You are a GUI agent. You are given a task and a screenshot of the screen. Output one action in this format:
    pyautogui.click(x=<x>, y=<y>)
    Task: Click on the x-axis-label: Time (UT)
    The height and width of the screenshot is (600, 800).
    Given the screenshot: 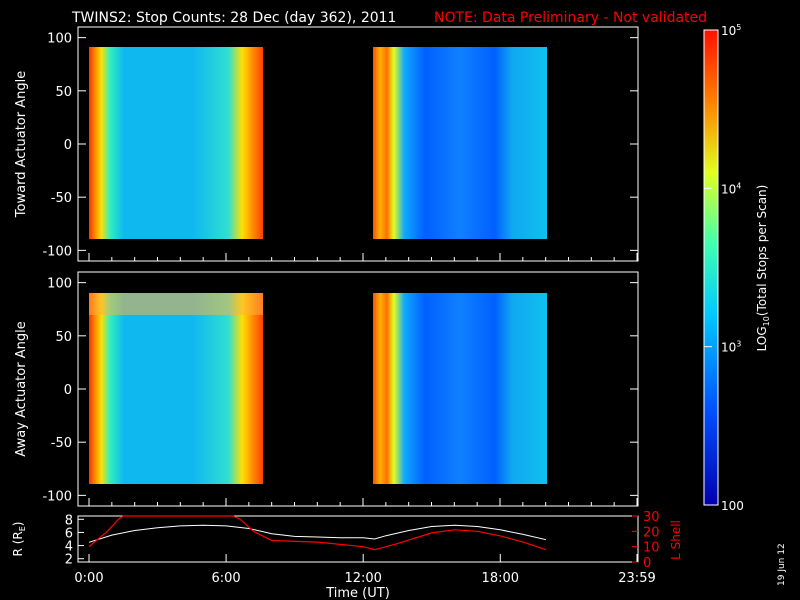 What is the action you would take?
    pyautogui.click(x=357, y=593)
    